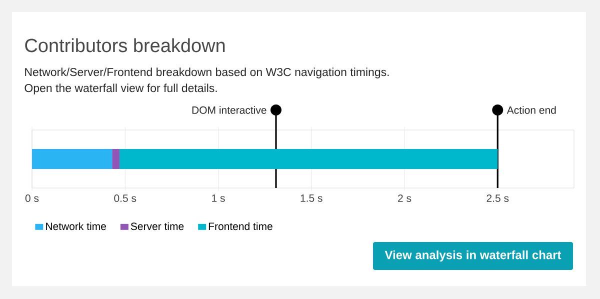 Image resolution: width=600 pixels, height=299 pixels. Describe the element at coordinates (218, 198) in the screenshot. I see `x-tick-label: 1 s` at that location.